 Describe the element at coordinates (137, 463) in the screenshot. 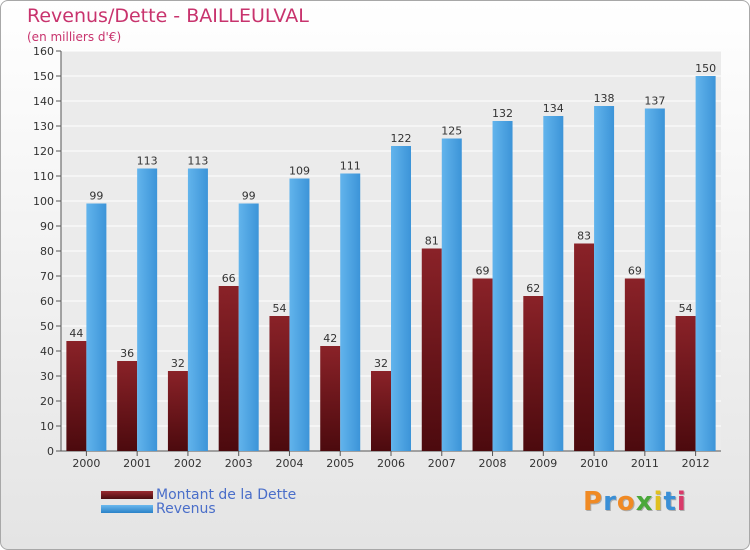

I see `x-tick-label: 2001` at that location.